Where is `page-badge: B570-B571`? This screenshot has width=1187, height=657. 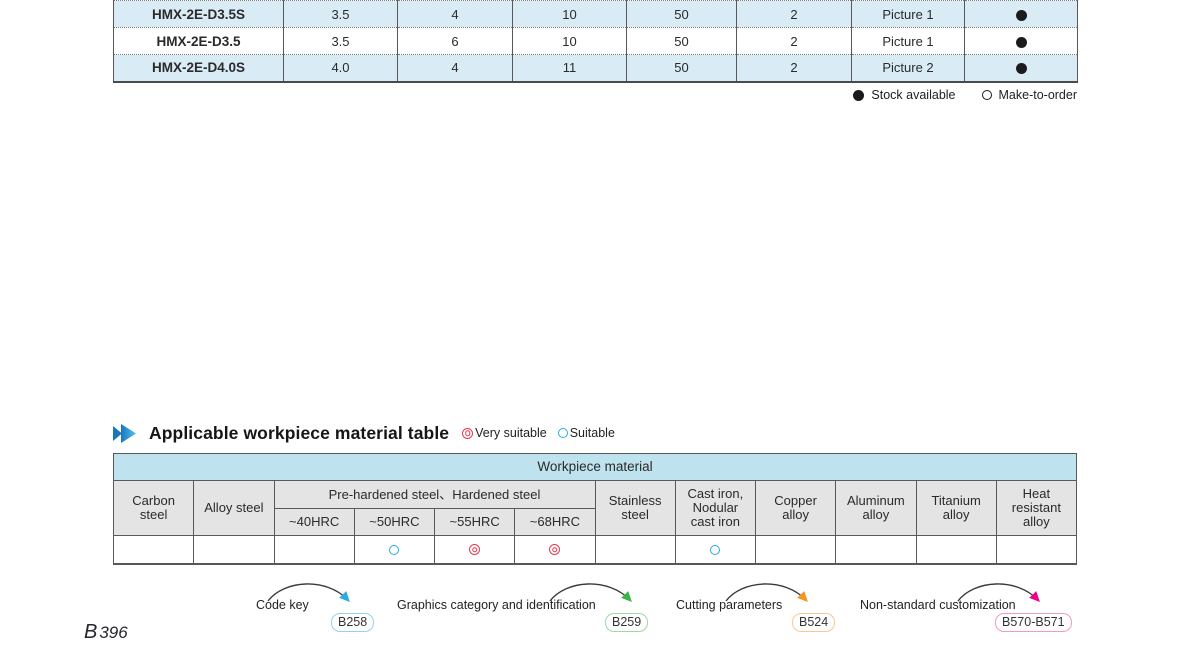 page-badge: B570-B571 is located at coordinates (1033, 622).